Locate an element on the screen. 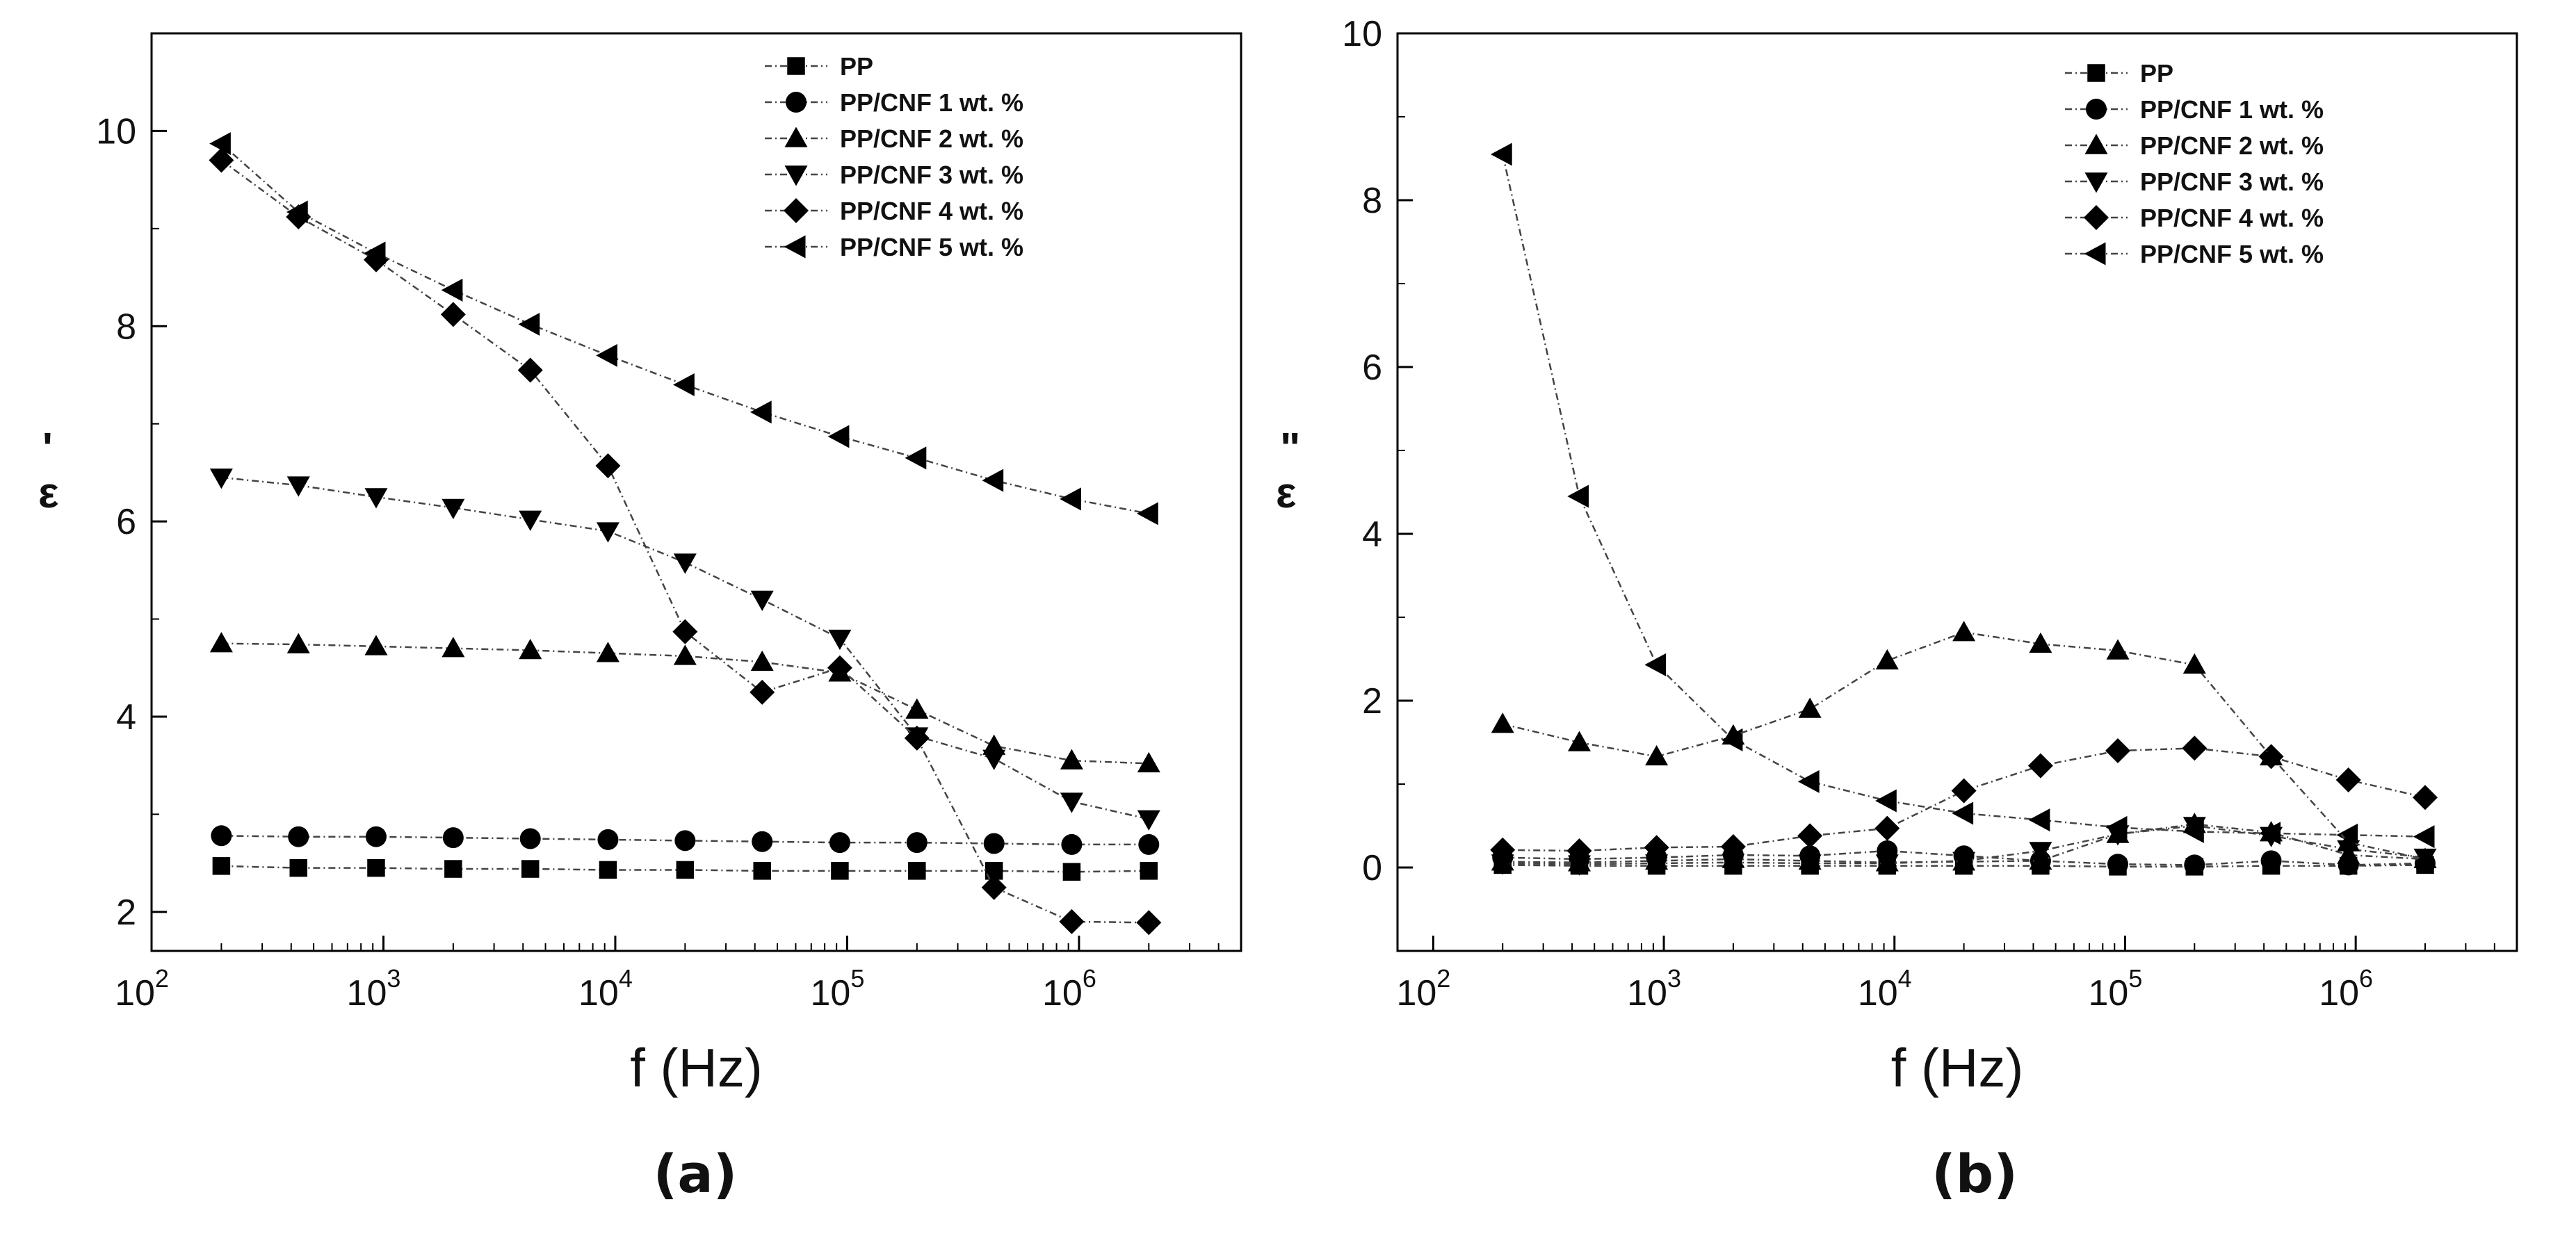 Image resolution: width=2576 pixels, height=1238 pixels. y-axis-title-prime: " is located at coordinates (1290, 449).